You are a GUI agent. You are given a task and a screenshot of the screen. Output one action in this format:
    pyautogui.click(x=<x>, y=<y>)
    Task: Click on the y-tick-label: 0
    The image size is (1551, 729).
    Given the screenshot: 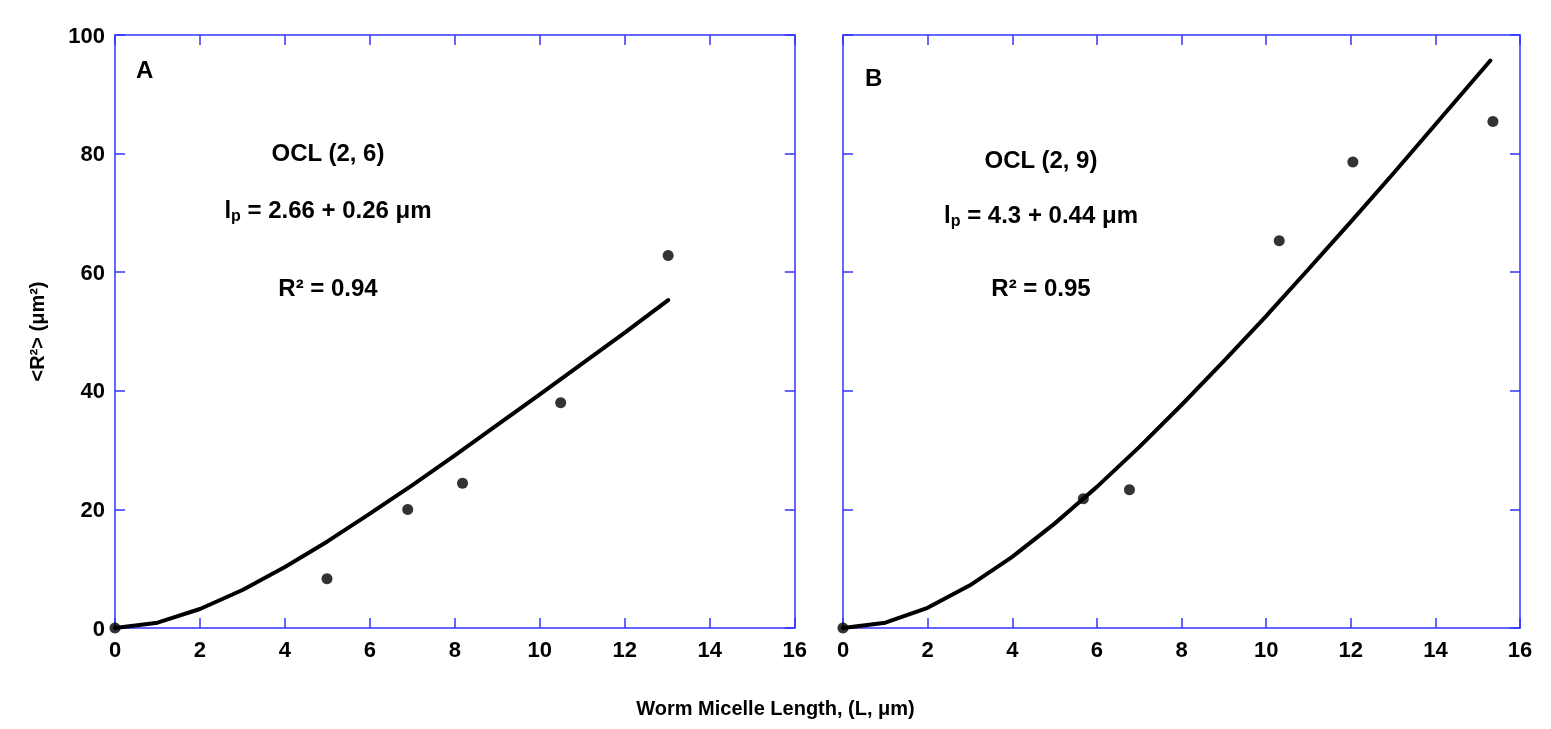 What is the action you would take?
    pyautogui.click(x=98, y=628)
    